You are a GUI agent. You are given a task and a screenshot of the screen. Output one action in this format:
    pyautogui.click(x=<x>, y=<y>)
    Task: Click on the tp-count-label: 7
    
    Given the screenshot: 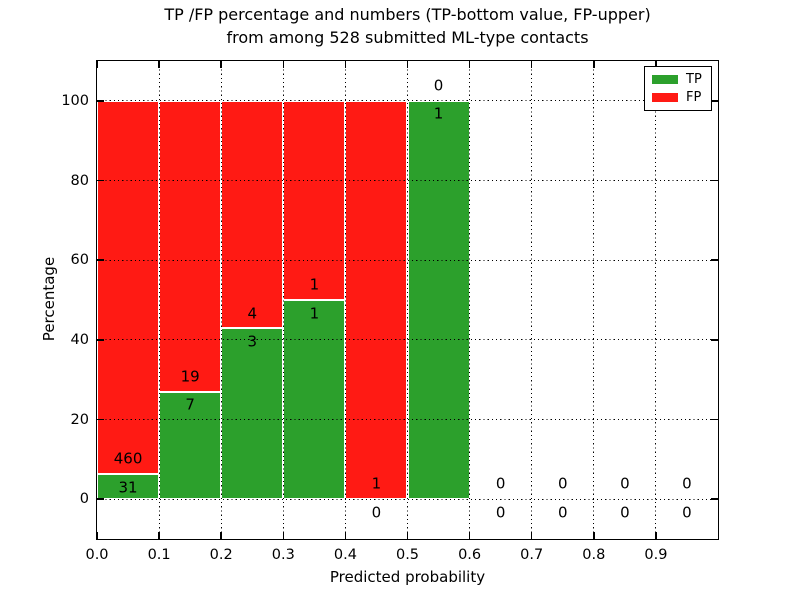 What is the action you would take?
    pyautogui.click(x=190, y=404)
    